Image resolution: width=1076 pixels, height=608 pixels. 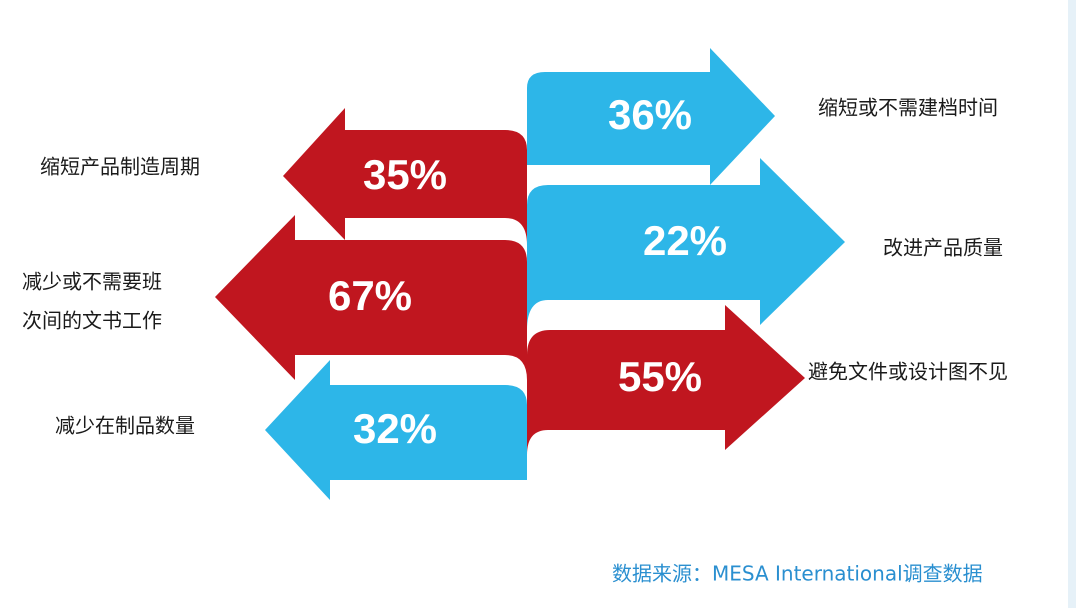 I want to click on percent: 67%, so click(x=370, y=295).